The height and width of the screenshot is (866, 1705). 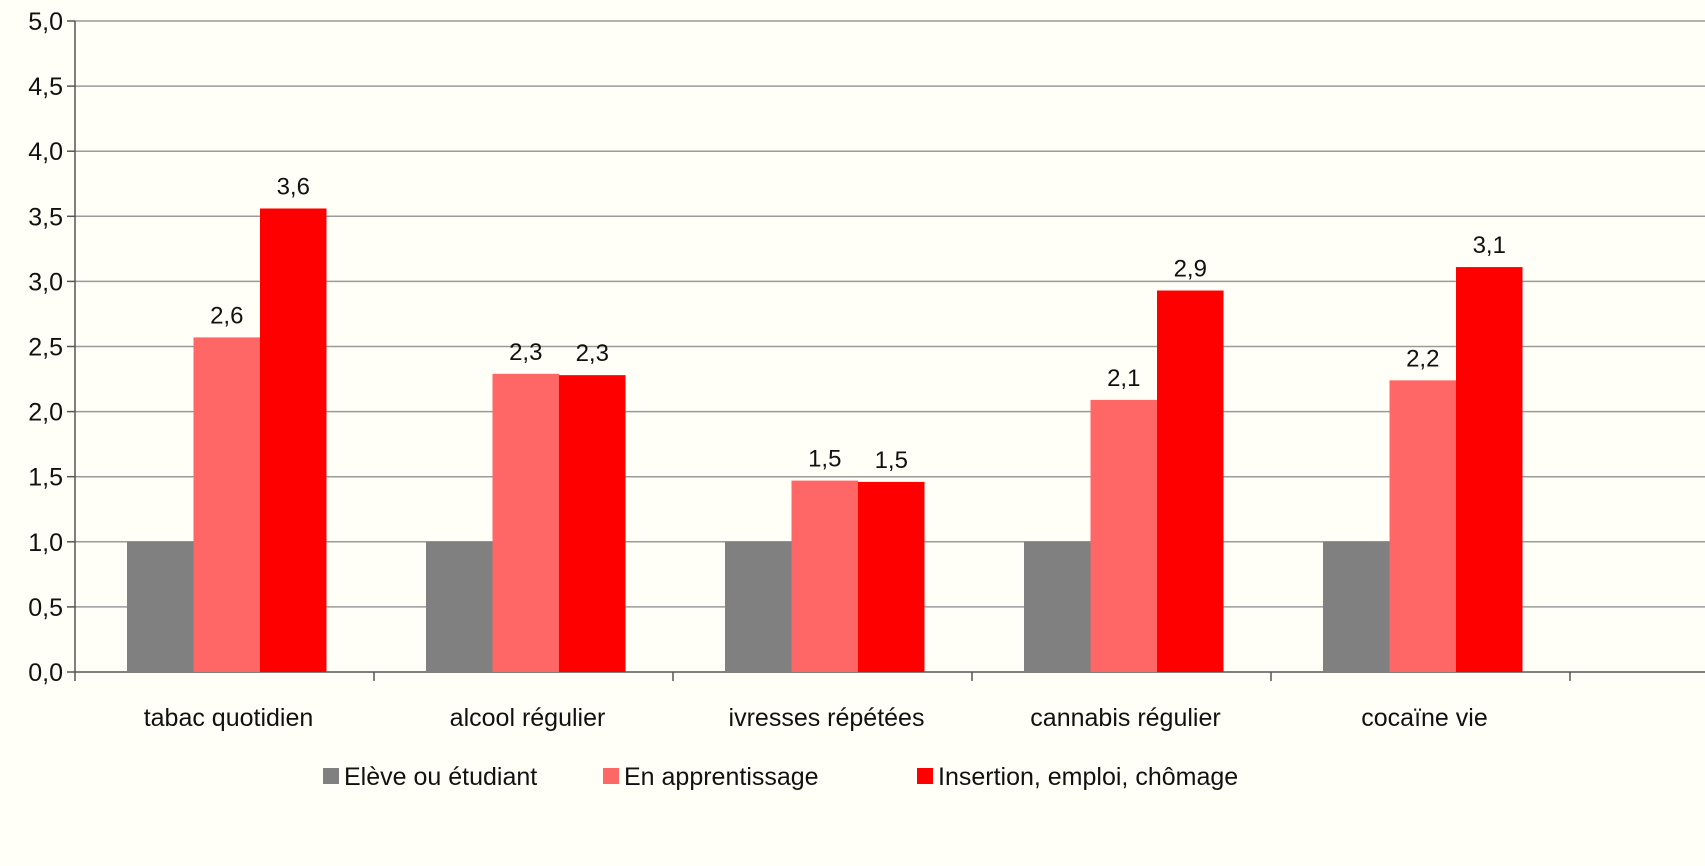 I want to click on data-label: 2,9, so click(x=1190, y=269).